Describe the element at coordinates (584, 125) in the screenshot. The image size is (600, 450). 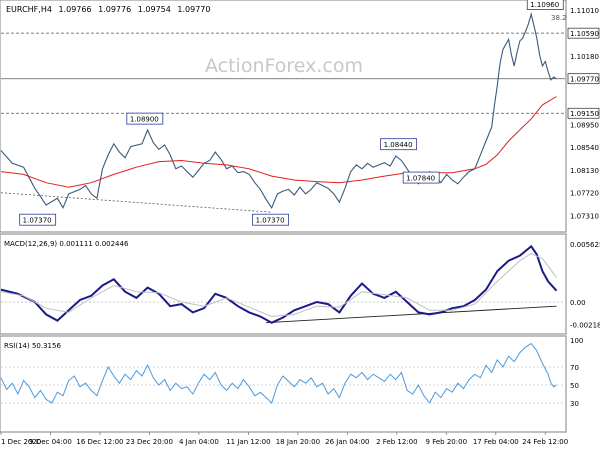
I see `axis-tick-label-price-5: 1.08950` at that location.